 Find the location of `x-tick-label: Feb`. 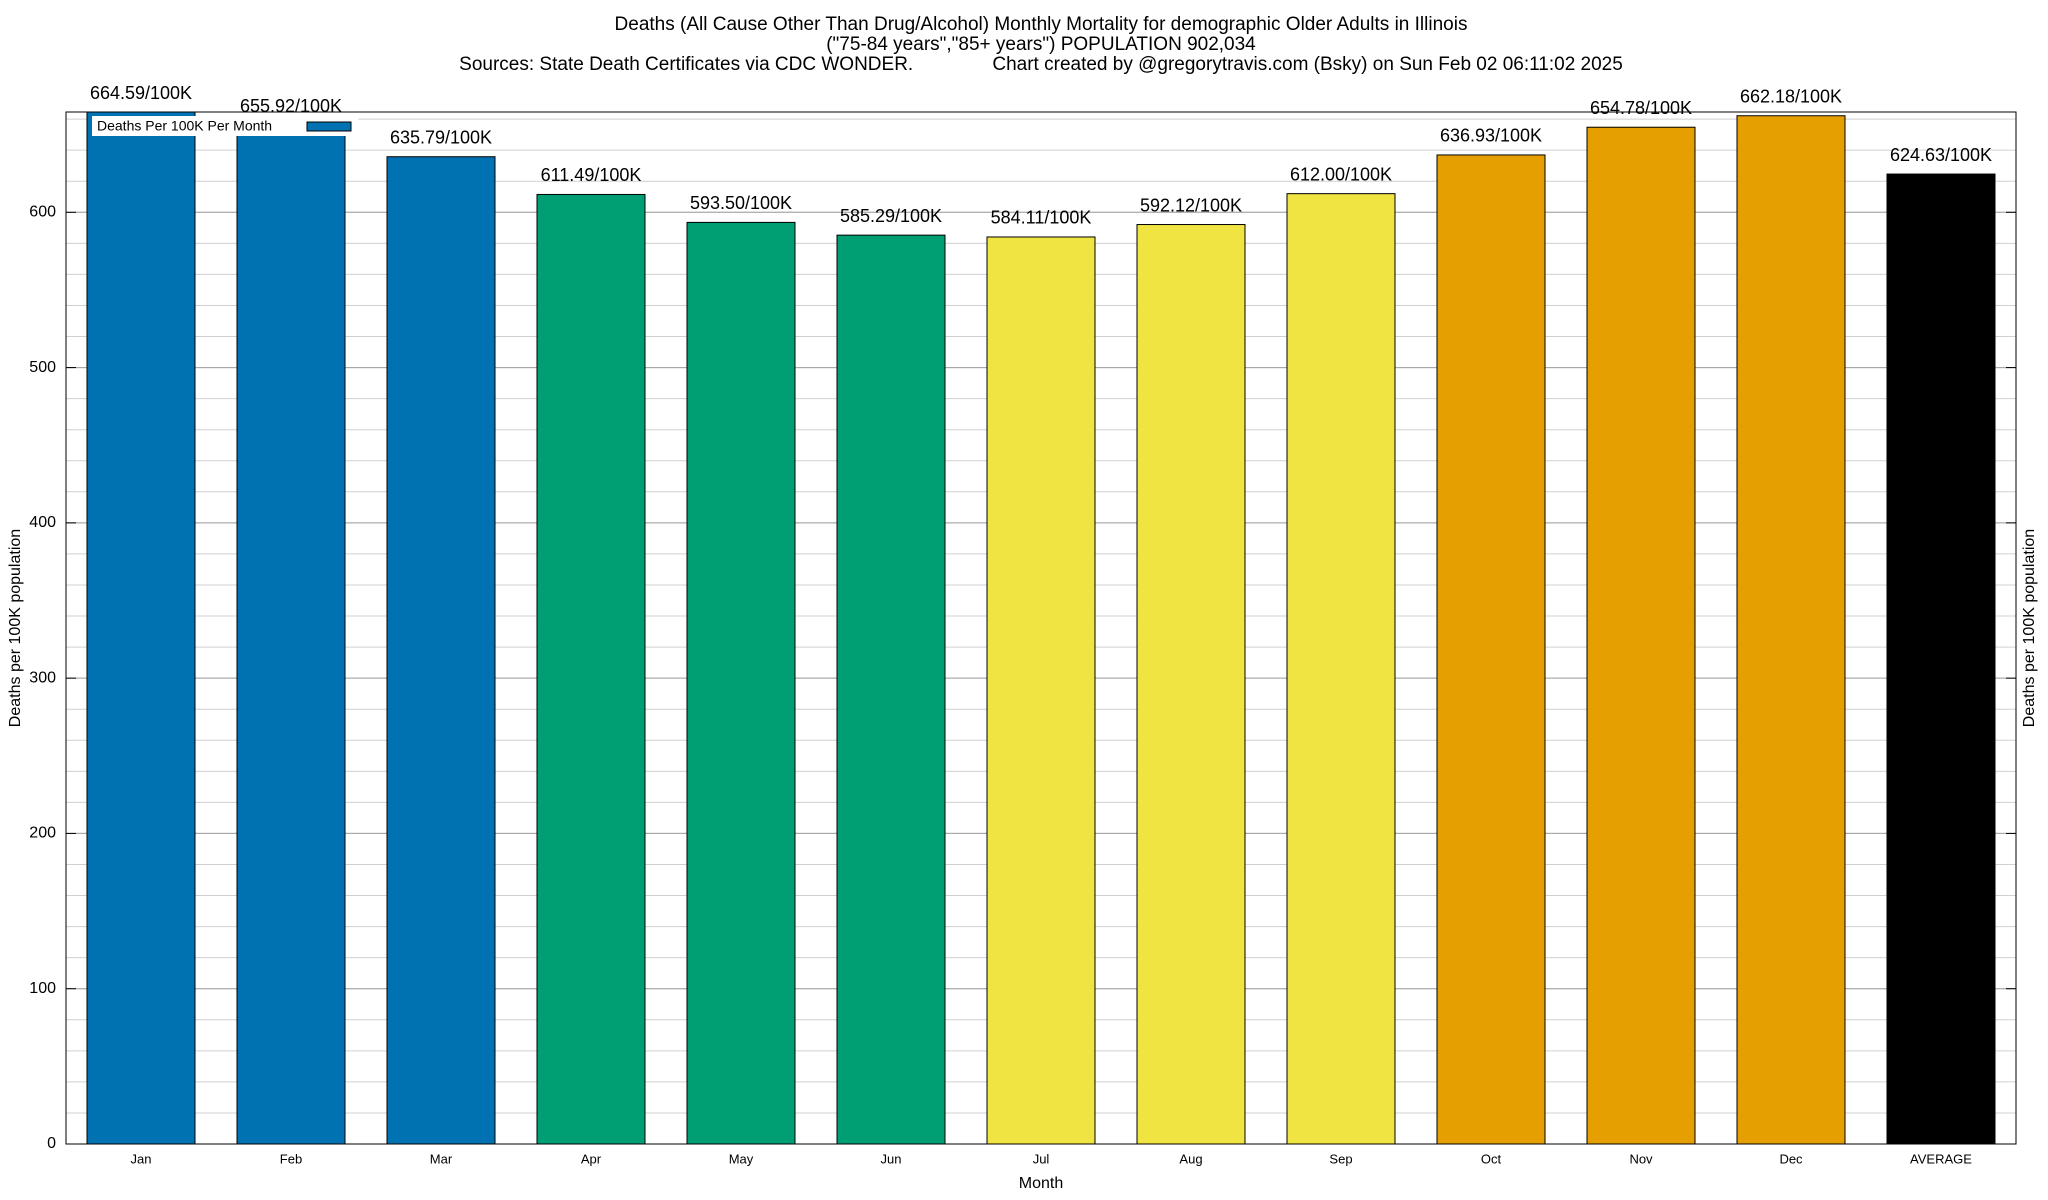

x-tick-label: Feb is located at coordinates (291, 1158).